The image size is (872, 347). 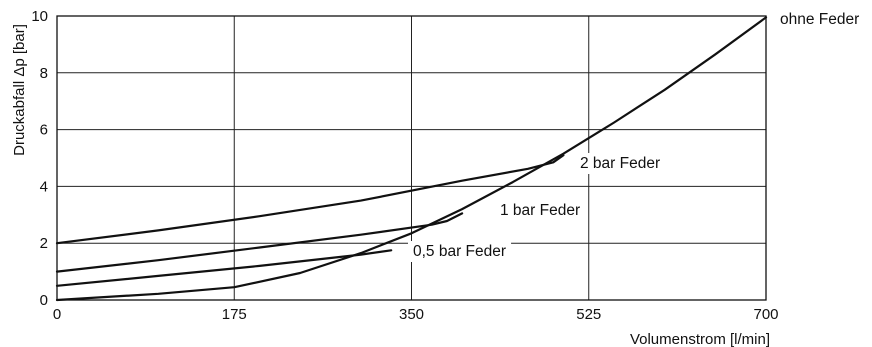 I want to click on x-tick-label: 525, so click(x=588, y=314).